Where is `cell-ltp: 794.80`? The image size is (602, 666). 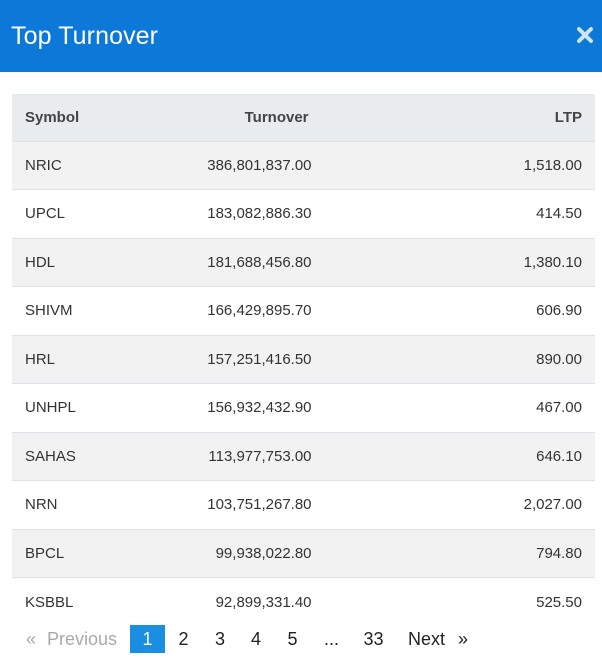 cell-ltp: 794.80 is located at coordinates (541, 553).